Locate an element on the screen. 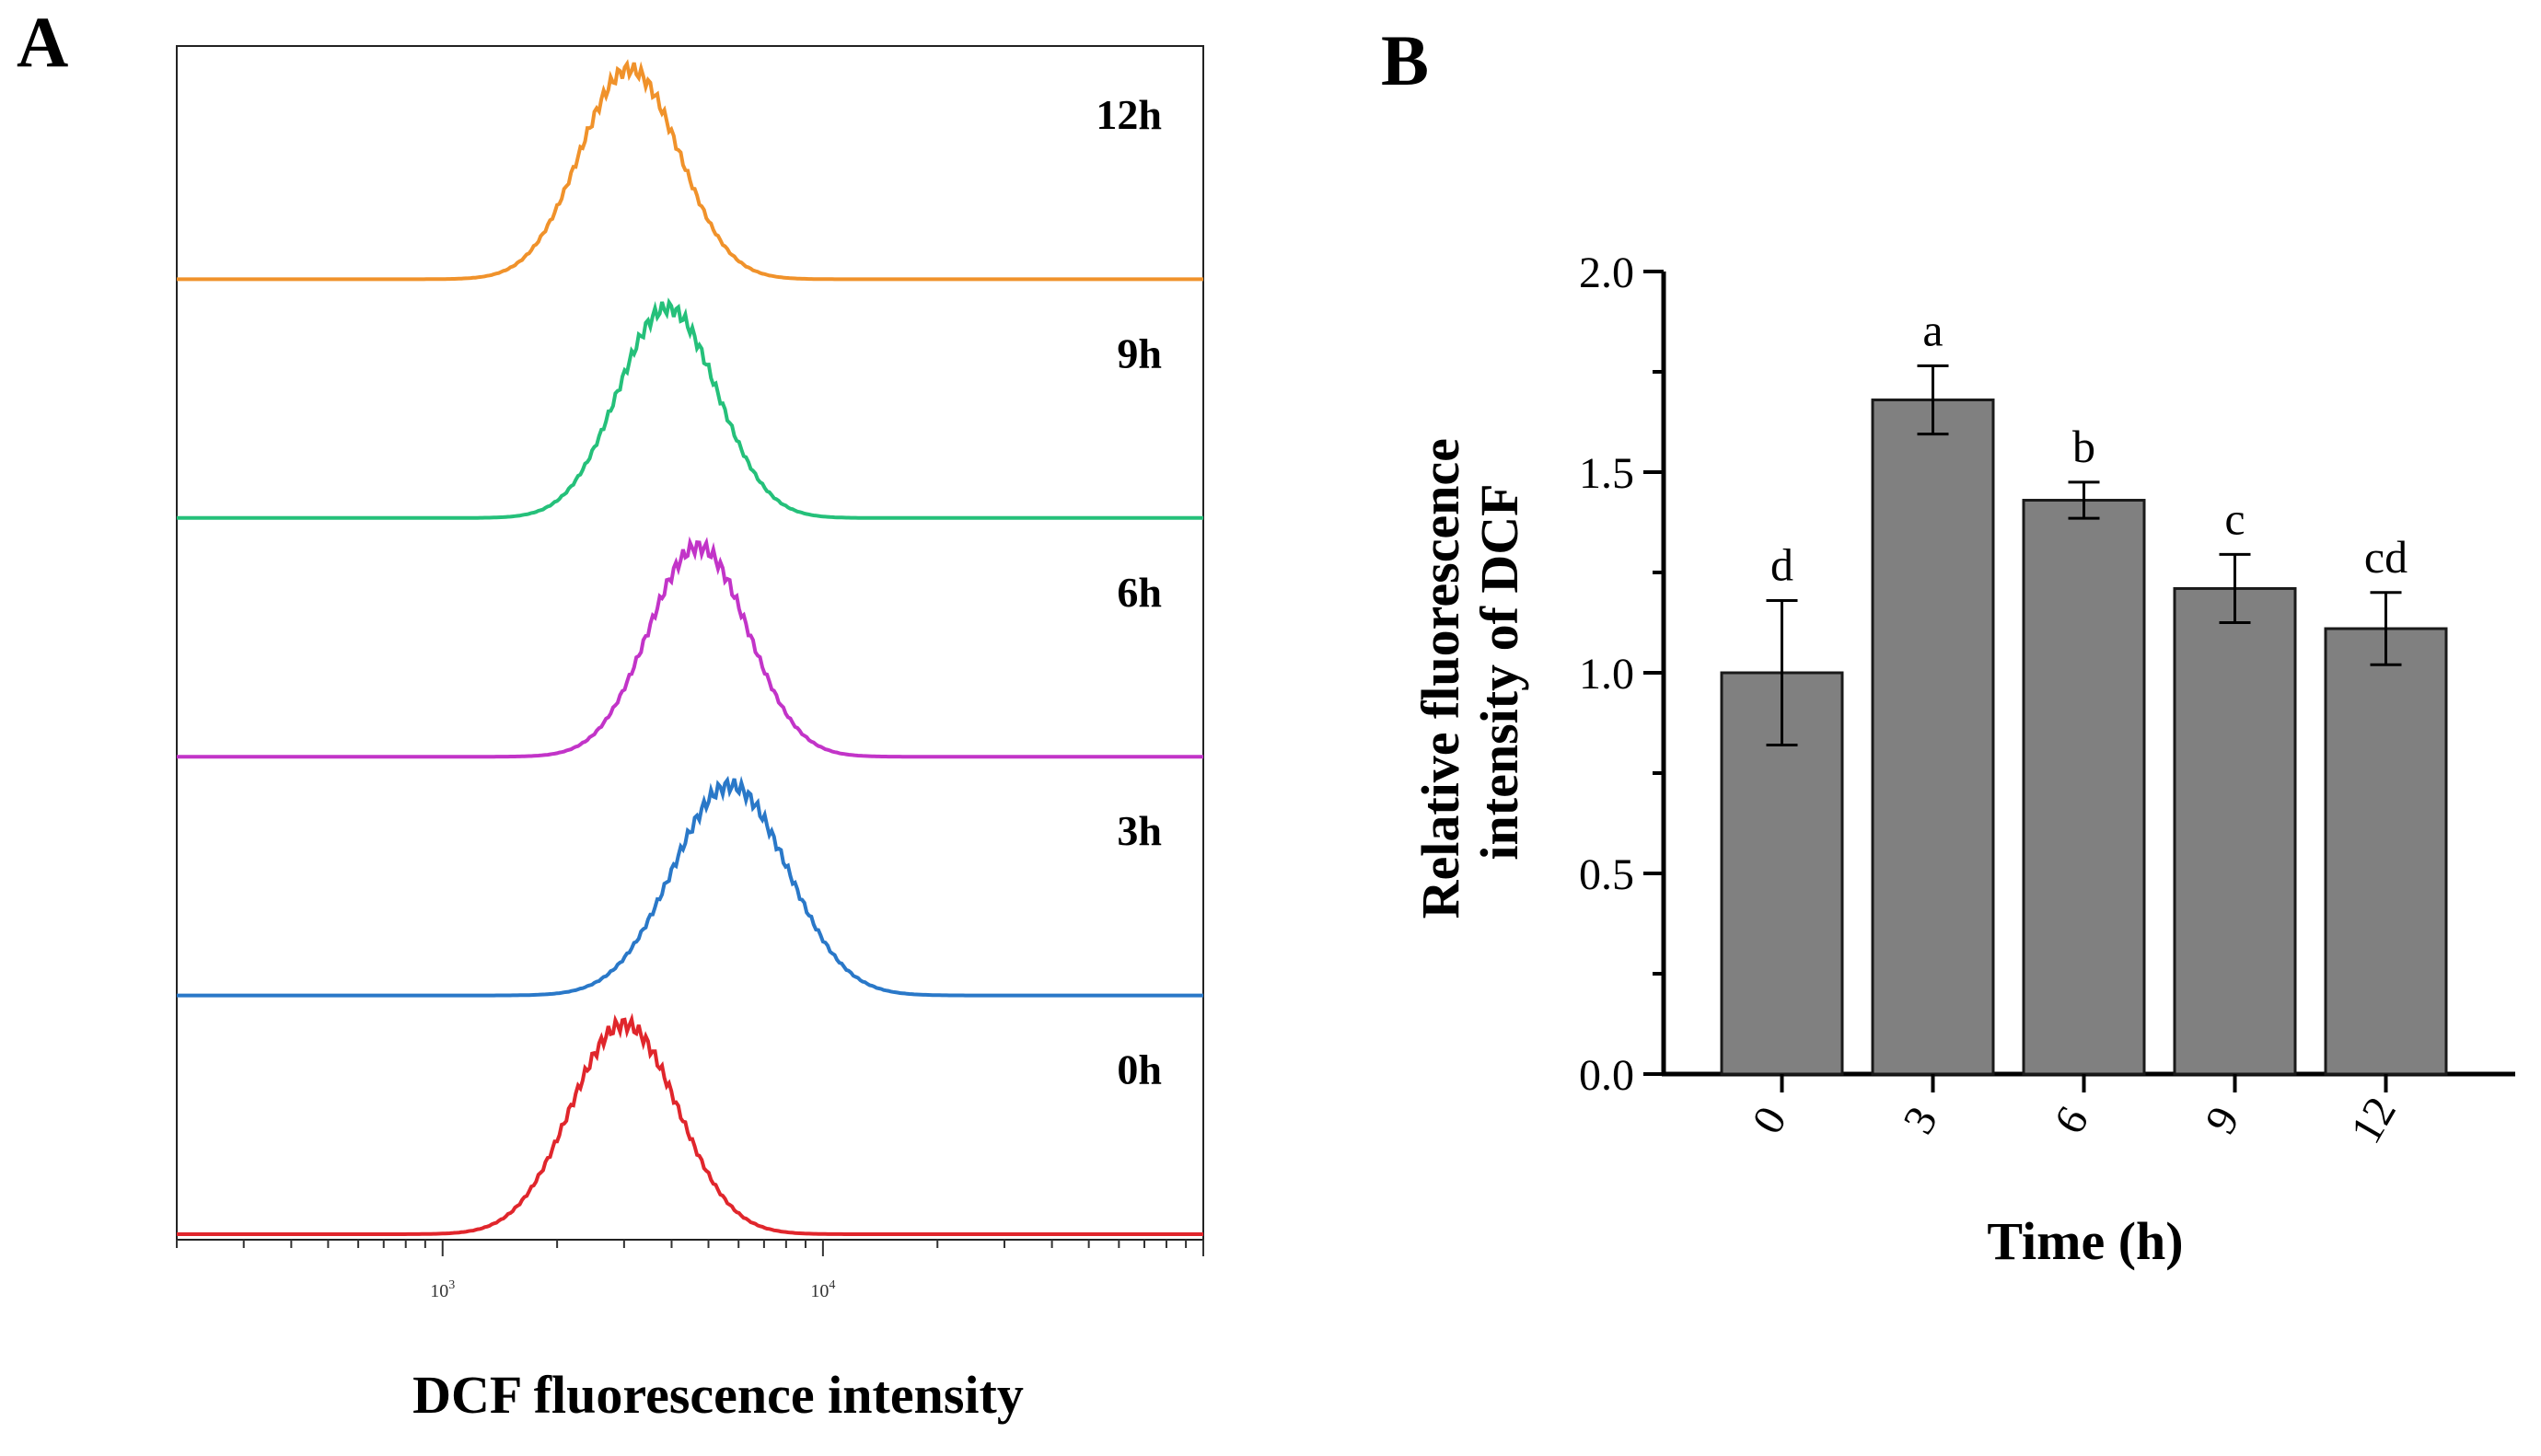 This screenshot has height=1456, width=2541. significance-label-3: a is located at coordinates (1932, 329).